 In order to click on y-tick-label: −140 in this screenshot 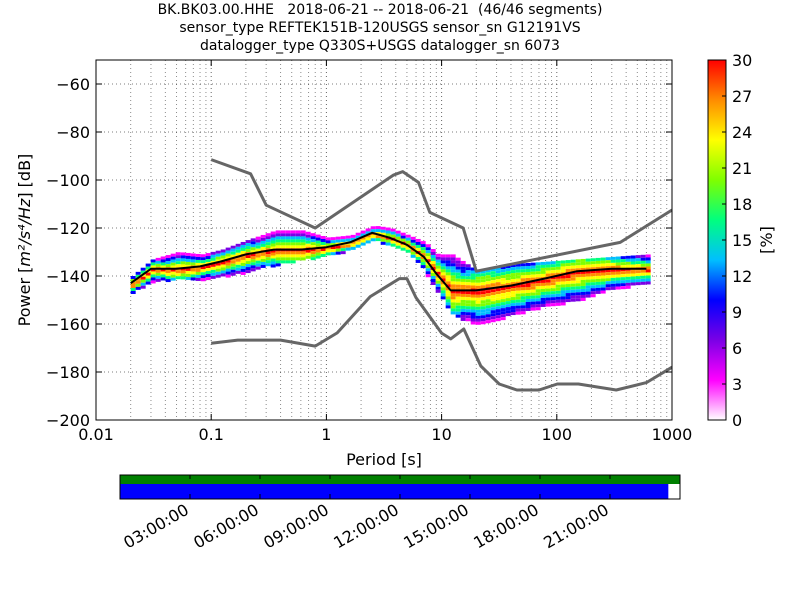, I will do `click(68, 276)`.